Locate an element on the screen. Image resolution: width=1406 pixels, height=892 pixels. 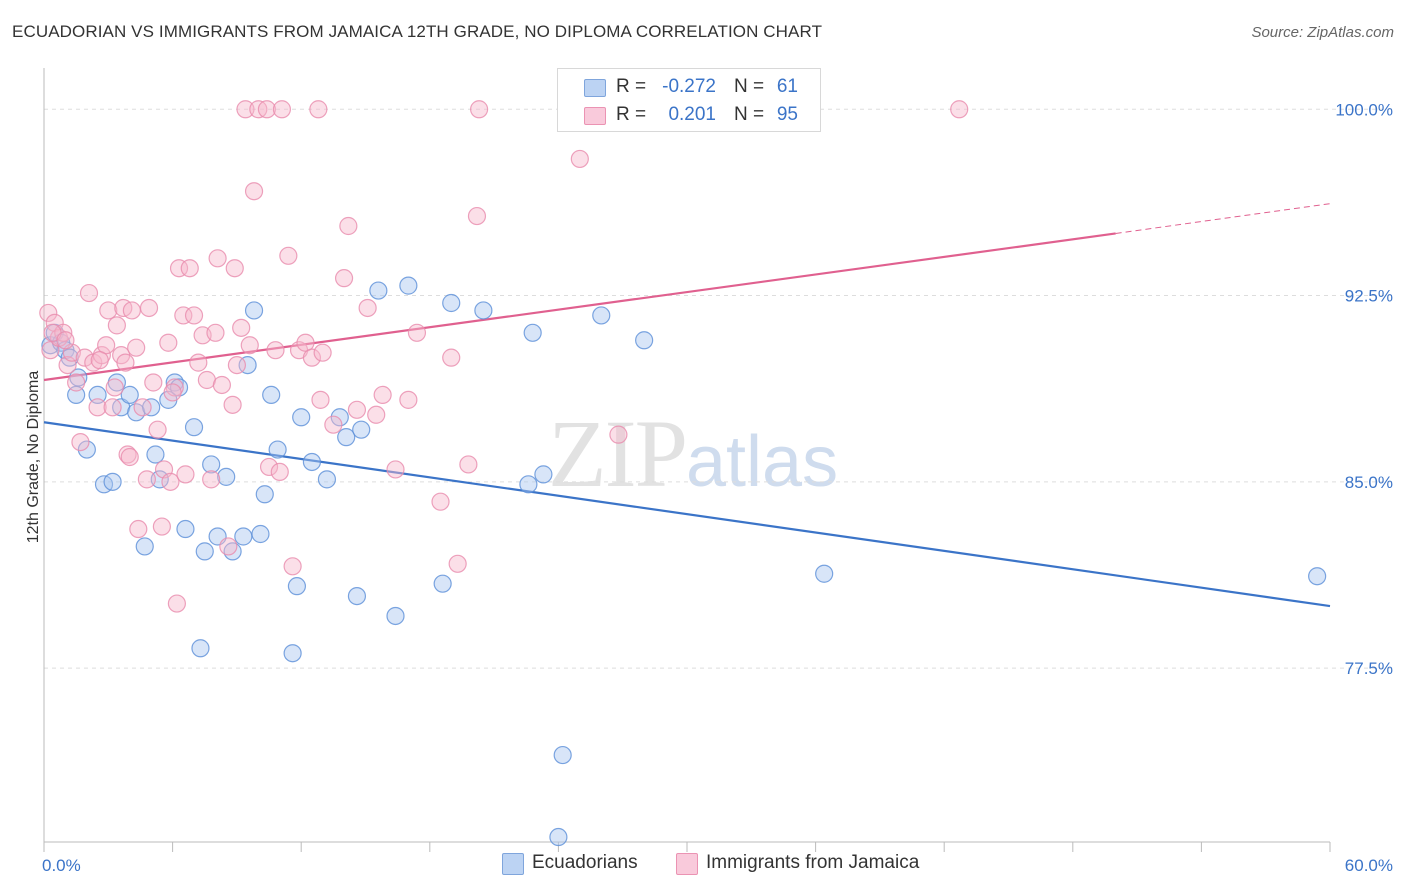
y-tick-label: 85.0% is located at coordinates (1369, 482).